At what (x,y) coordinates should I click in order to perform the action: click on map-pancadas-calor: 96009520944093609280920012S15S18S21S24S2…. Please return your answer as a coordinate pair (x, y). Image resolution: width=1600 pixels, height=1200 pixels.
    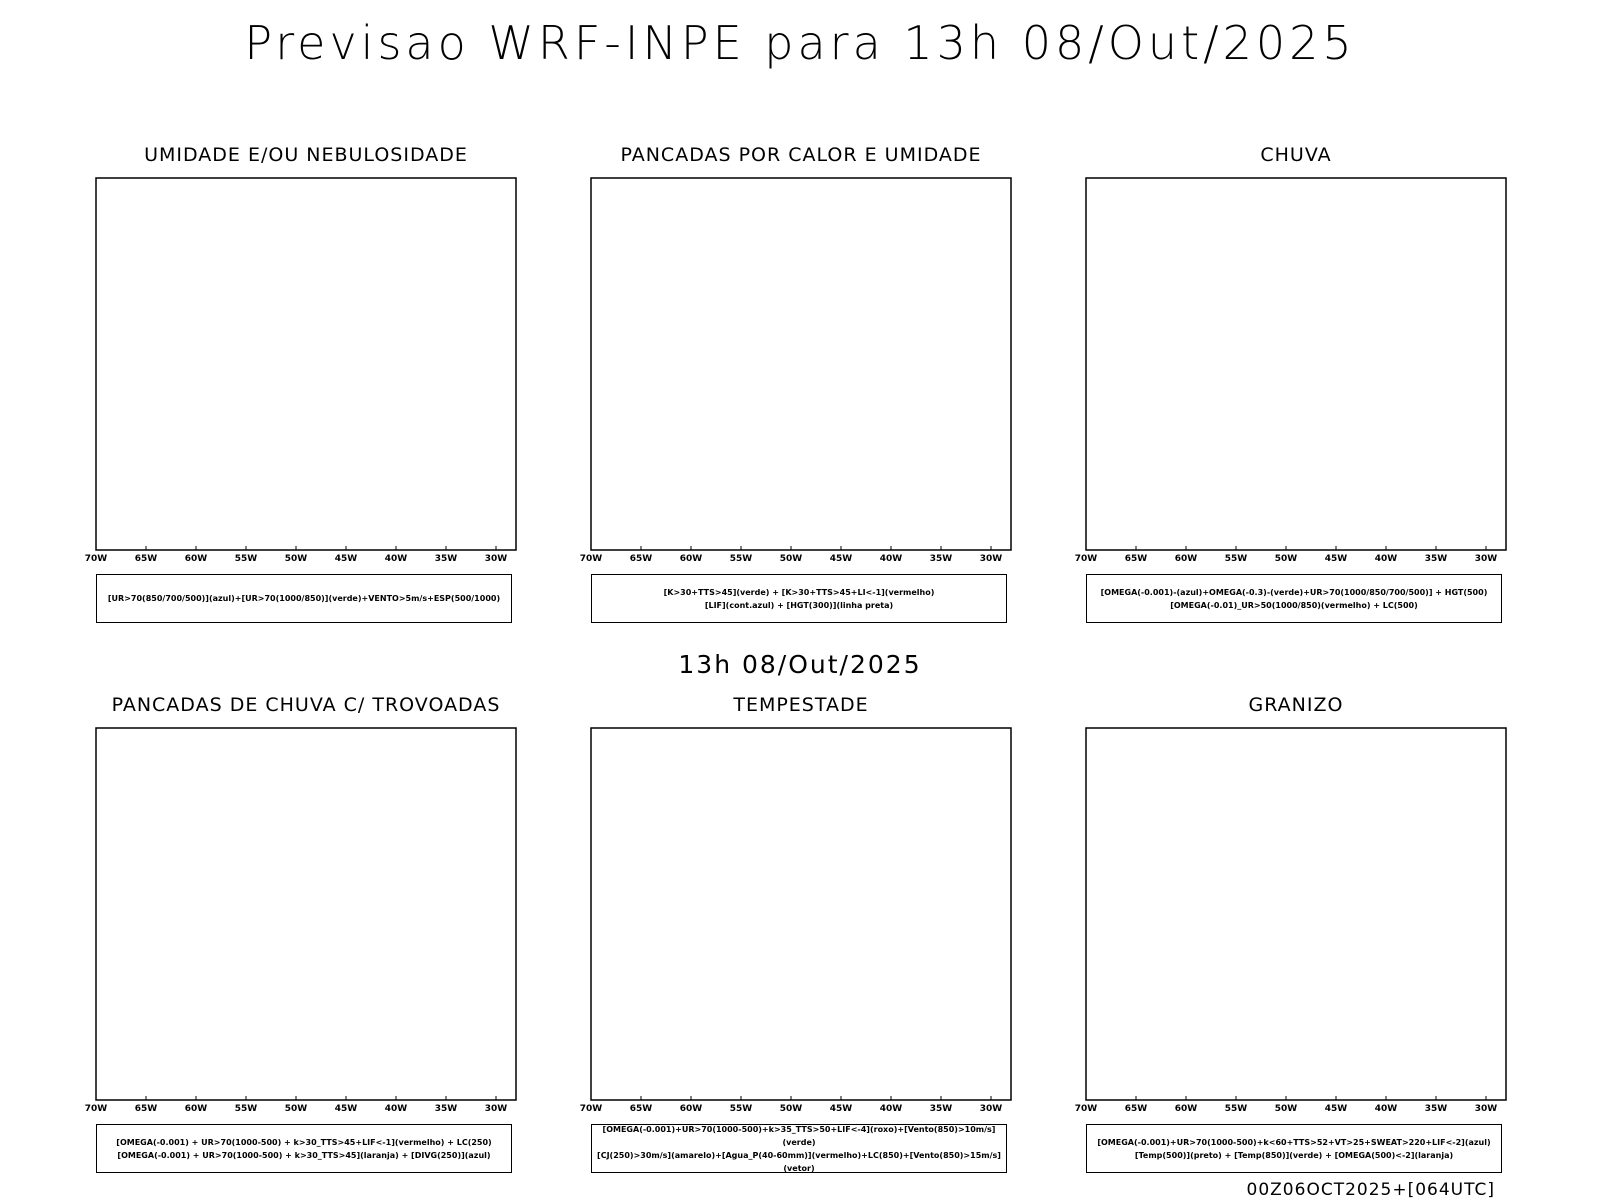
    Looking at the image, I should click on (796, 370).